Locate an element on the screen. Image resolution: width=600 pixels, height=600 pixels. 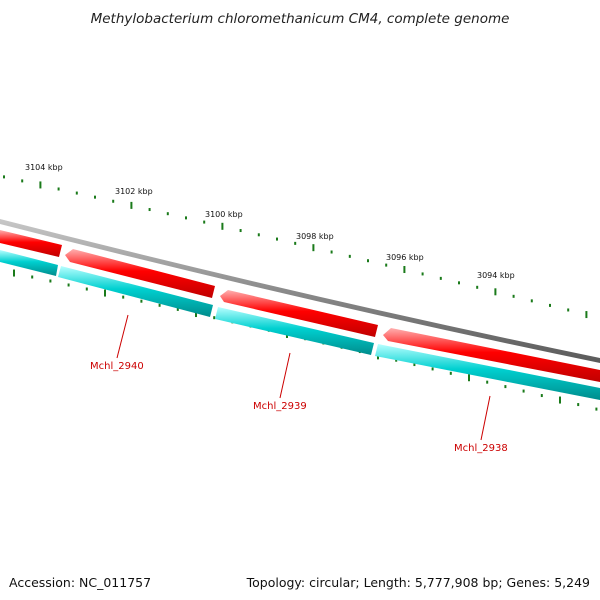
tick-label-3098: 3098 kbp is located at coordinates (315, 236).